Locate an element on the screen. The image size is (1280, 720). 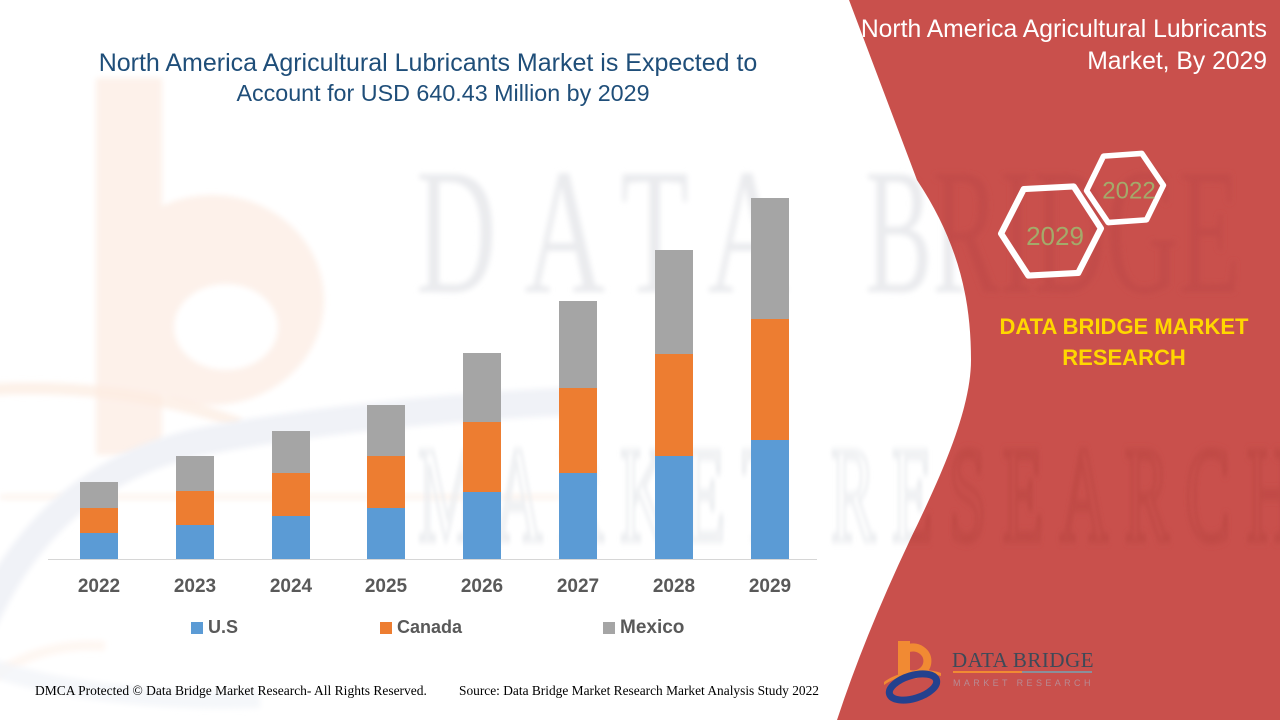
svg-text: 2029 is located at coordinates (1055, 236).